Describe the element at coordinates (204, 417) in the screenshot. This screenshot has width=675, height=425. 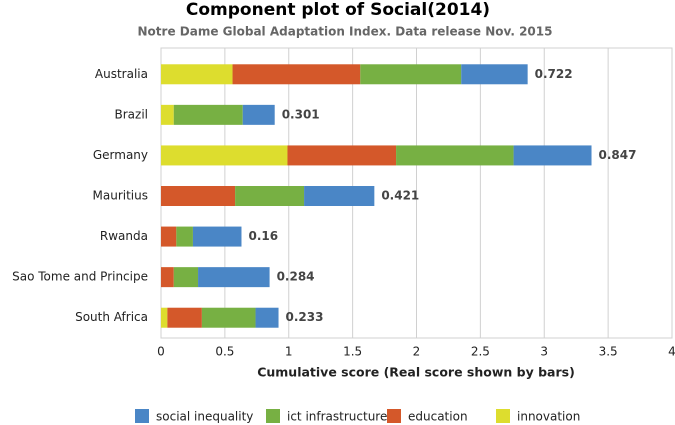
I see `legend-label: social inequality` at that location.